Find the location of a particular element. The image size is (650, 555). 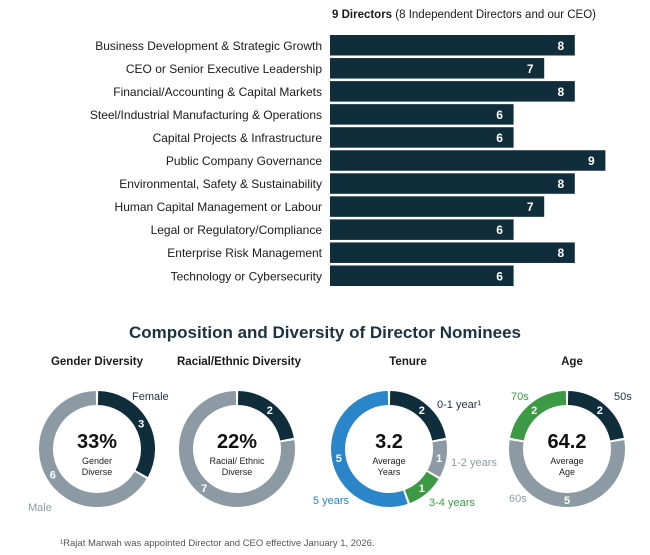

bar-row: Human Capital Management or Labour 7 is located at coordinates (330, 206).